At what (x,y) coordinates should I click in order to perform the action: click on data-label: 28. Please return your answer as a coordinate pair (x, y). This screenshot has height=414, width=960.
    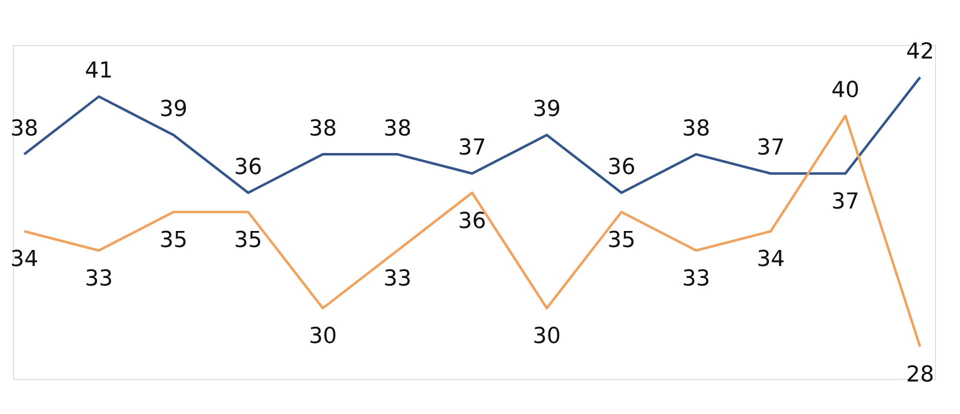
    Looking at the image, I should click on (920, 375).